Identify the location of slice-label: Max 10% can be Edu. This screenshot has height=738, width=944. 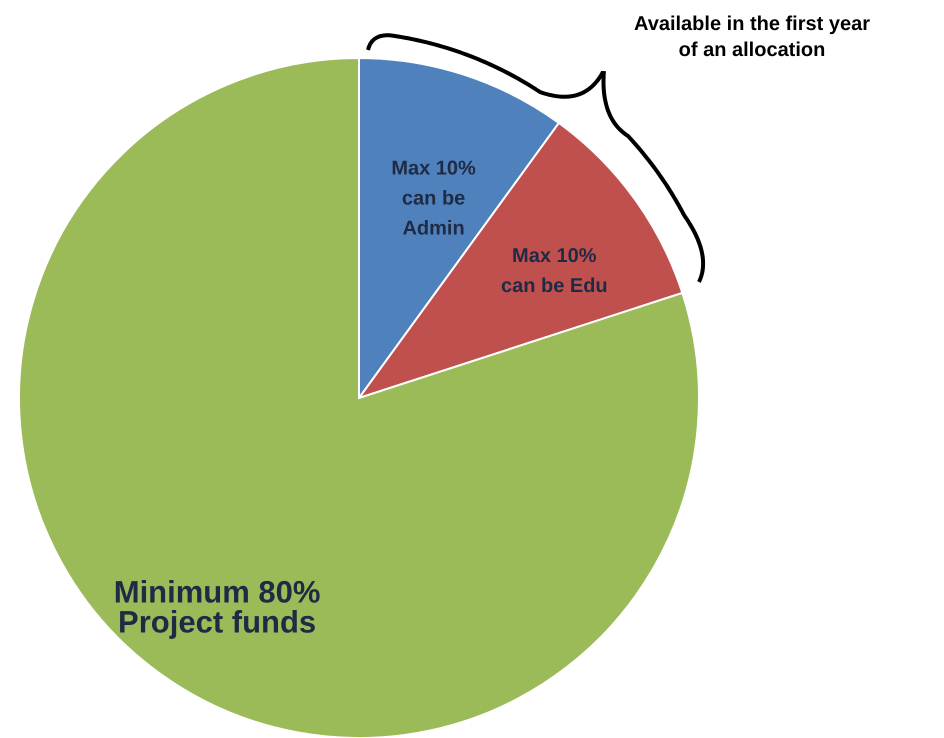
(554, 271).